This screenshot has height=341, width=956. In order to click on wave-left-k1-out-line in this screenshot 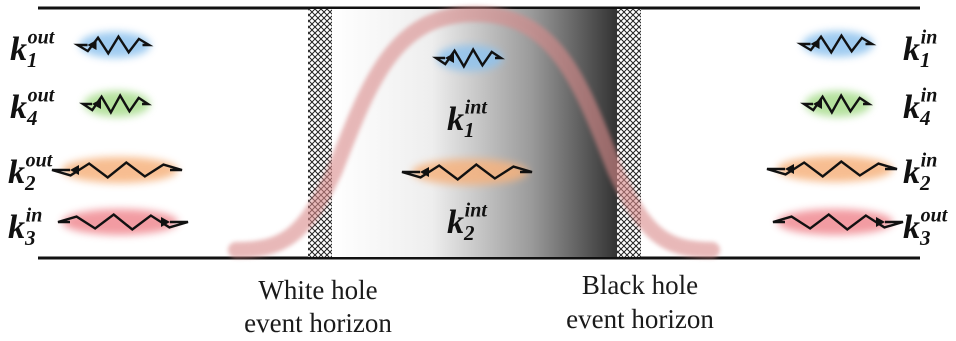, I will do `click(113, 45)`.